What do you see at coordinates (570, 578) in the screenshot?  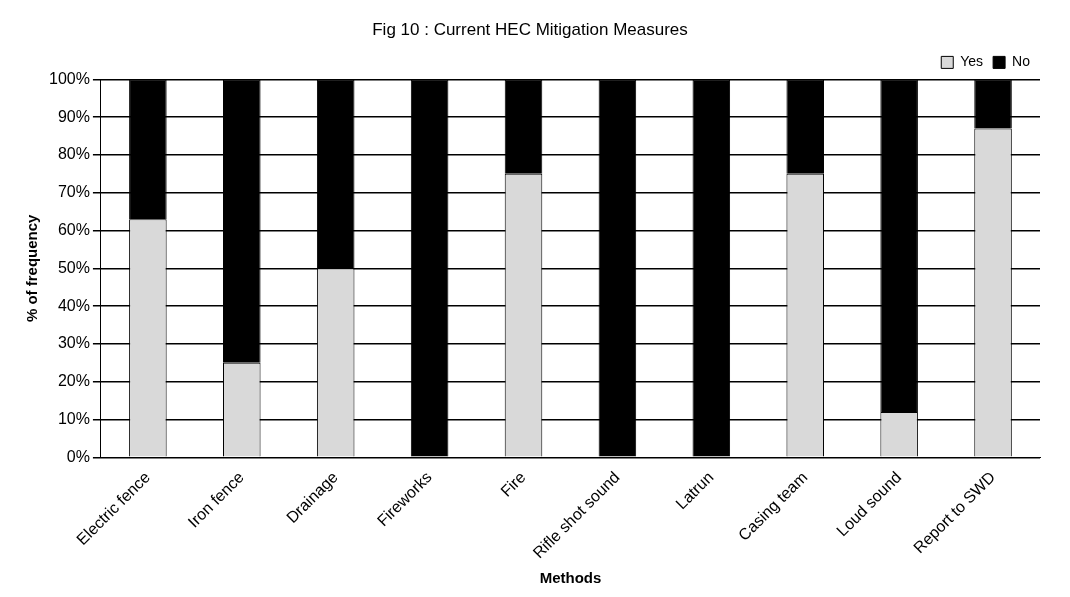 I see `x-axis-title: Methods` at bounding box center [570, 578].